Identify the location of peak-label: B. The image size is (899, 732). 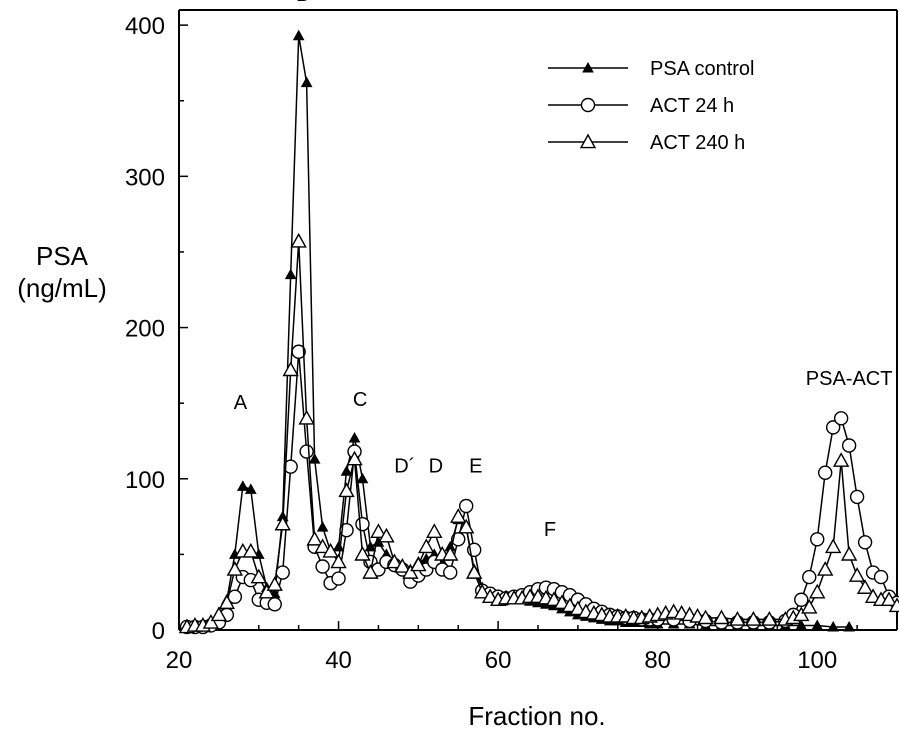
(302, 3).